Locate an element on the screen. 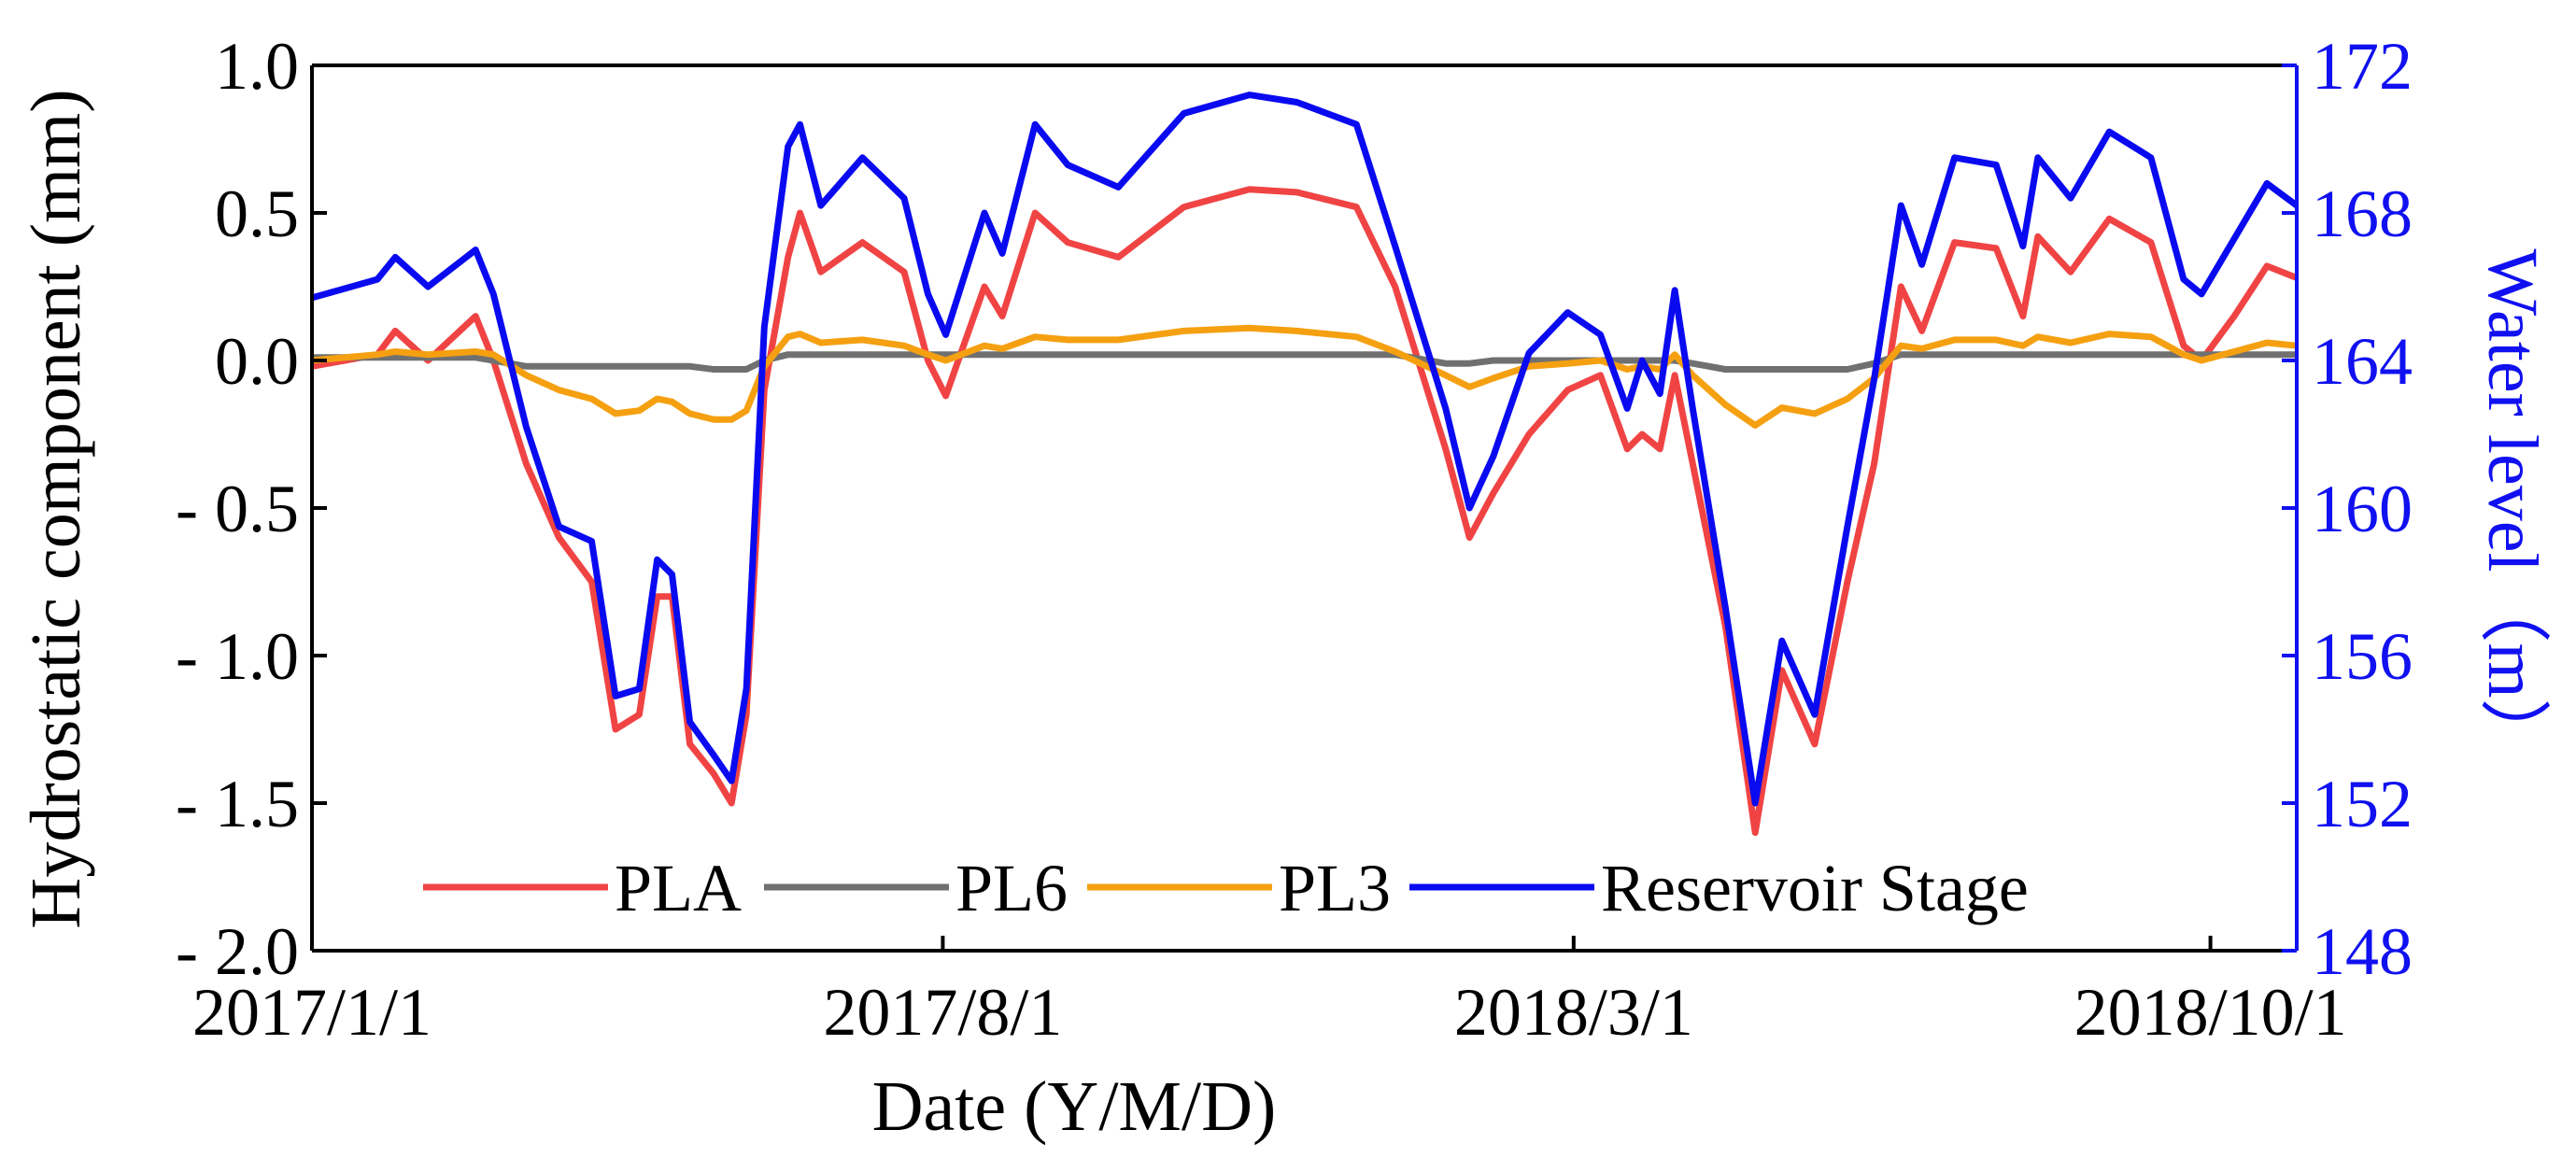 The image size is (2576, 1172). y-axis-title: Hydrostatic component (mm) is located at coordinates (56, 509).